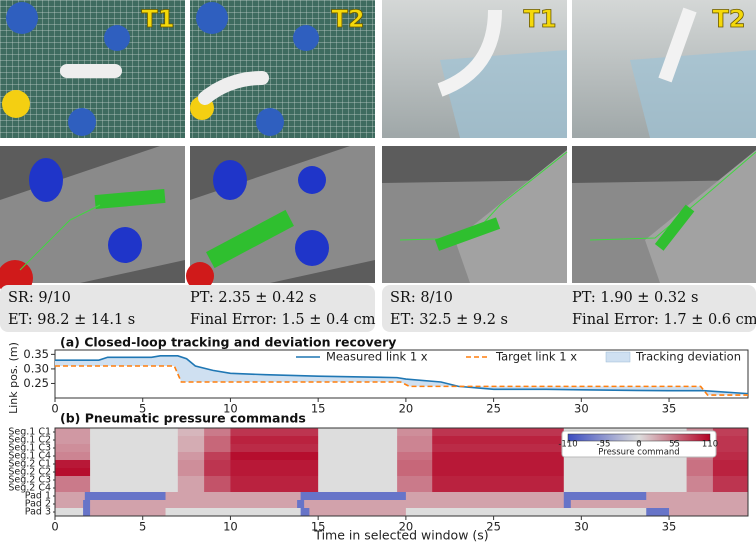 The image size is (756, 547). Describe the element at coordinates (635, 298) in the screenshot. I see `stat-text: PT: 1.90 ± 0.32 s` at that location.